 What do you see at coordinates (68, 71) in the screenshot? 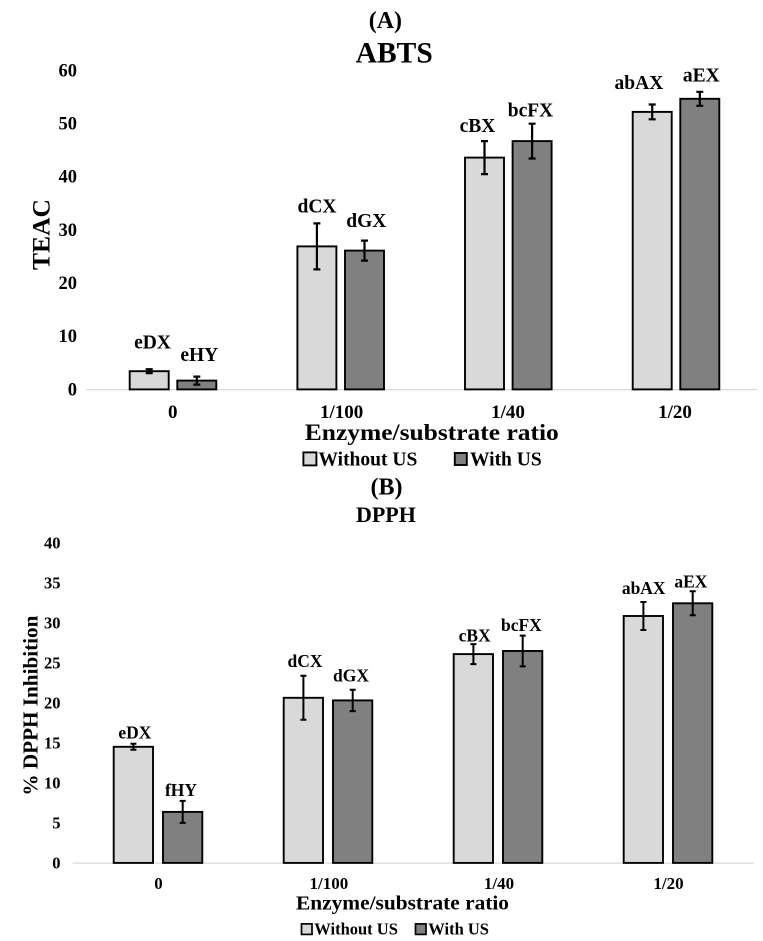
I see `svg-text: 60` at bounding box center [68, 71].